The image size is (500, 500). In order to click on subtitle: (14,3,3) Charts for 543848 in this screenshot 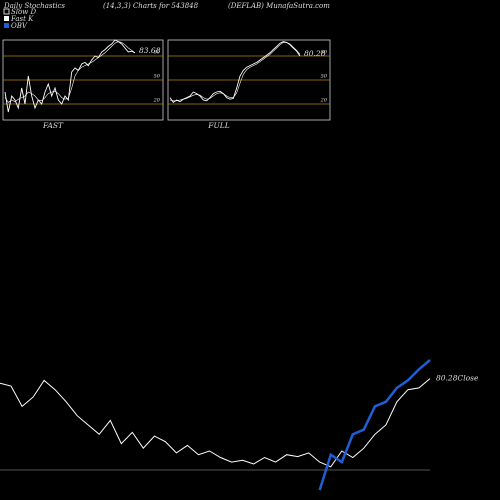, I will do `click(151, 6)`.